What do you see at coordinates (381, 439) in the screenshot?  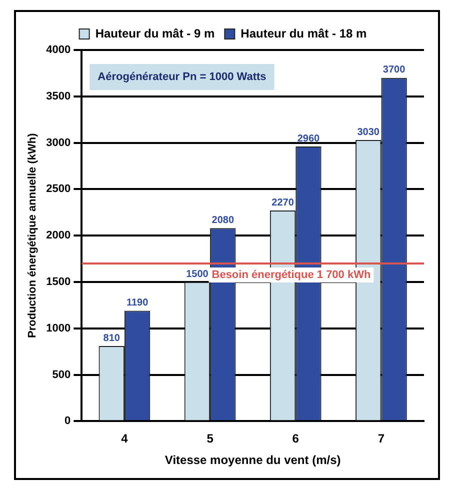 I see `x-tick-label: 7` at bounding box center [381, 439].